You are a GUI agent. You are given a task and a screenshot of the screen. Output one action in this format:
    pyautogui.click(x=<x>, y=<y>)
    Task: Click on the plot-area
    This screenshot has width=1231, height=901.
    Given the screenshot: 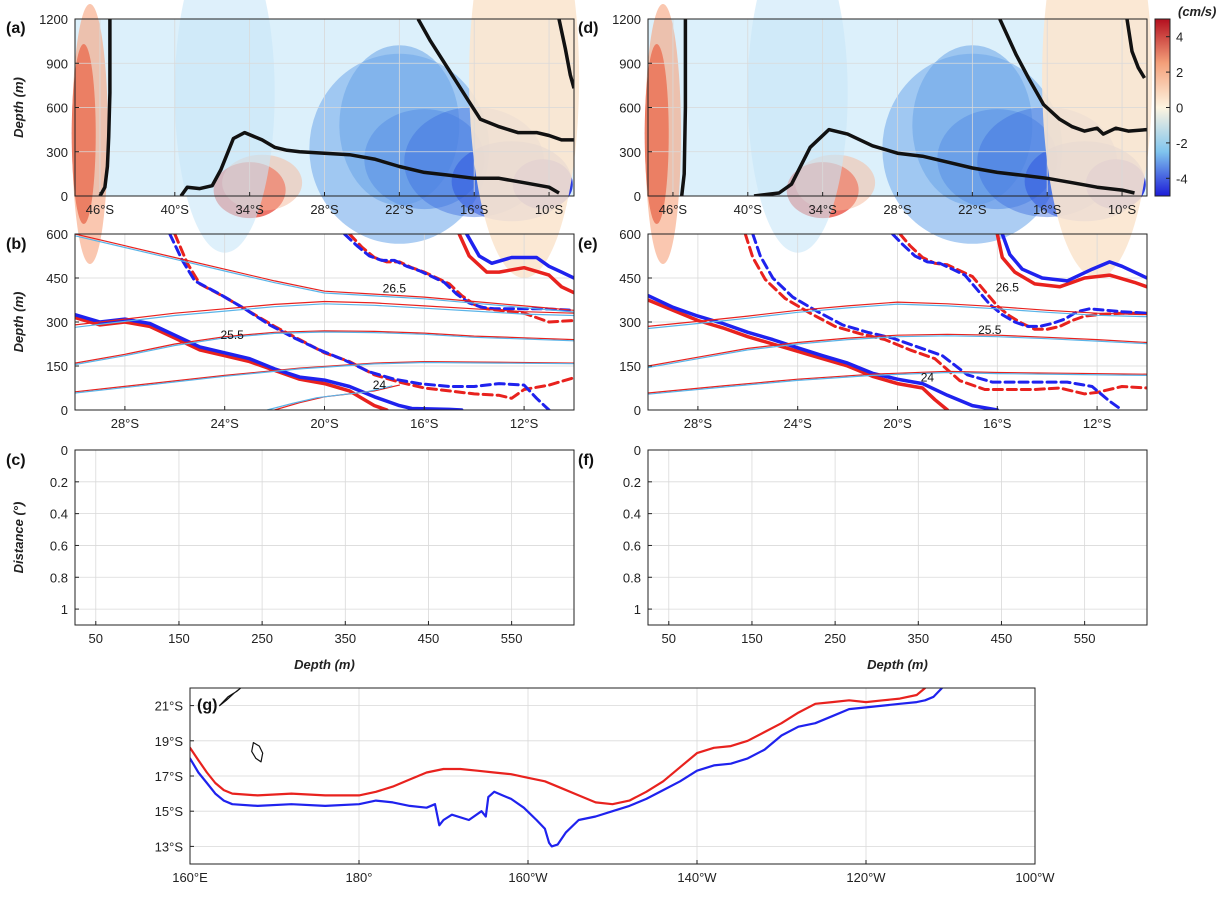 What is the action you would take?
    pyautogui.click(x=567, y=768)
    